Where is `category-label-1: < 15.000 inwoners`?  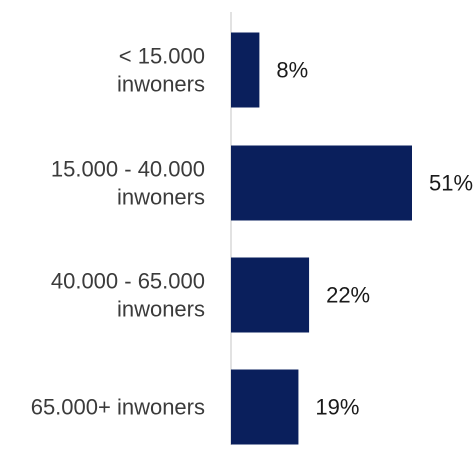 category-label-1: < 15.000 inwoners is located at coordinates (161, 70).